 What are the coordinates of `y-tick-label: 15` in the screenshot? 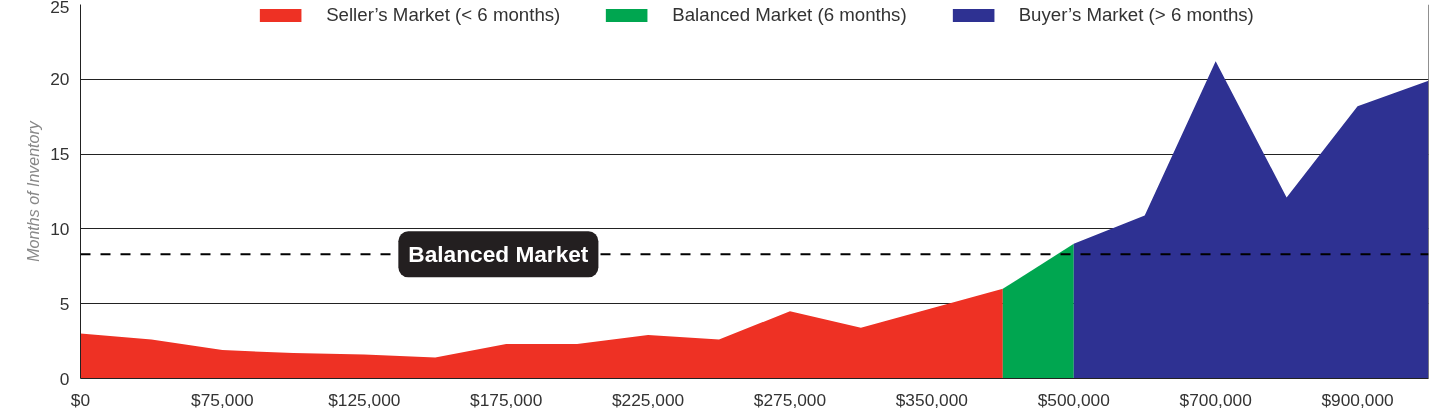 It's located at (60, 154).